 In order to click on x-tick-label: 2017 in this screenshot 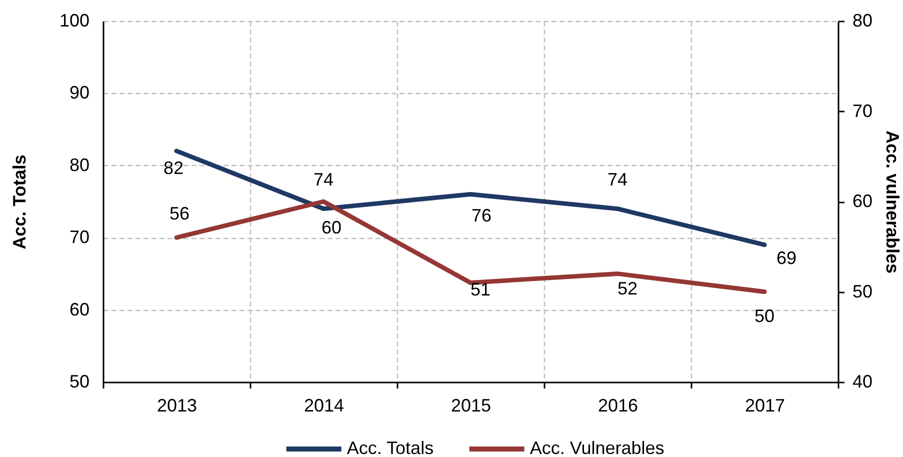, I will do `click(765, 406)`.